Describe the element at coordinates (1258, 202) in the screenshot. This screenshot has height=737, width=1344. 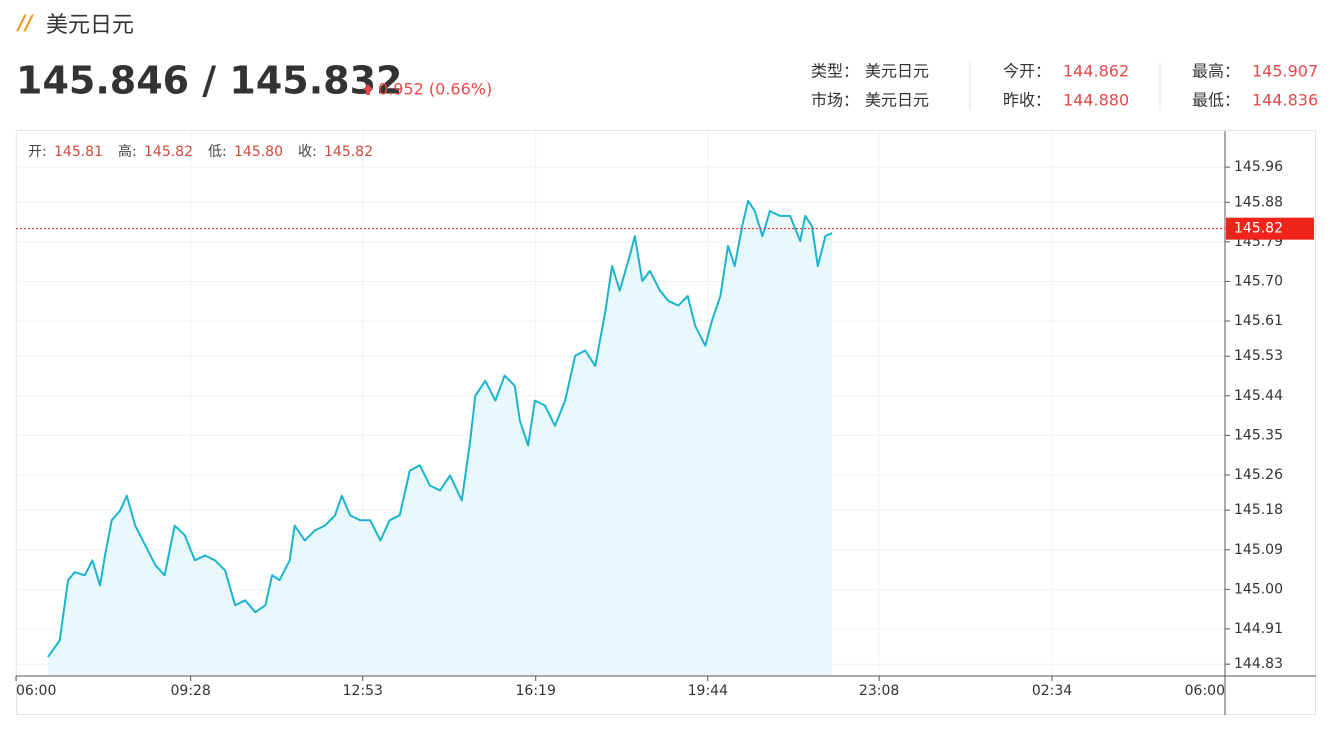
I see `y-tick-label: 145.88` at that location.